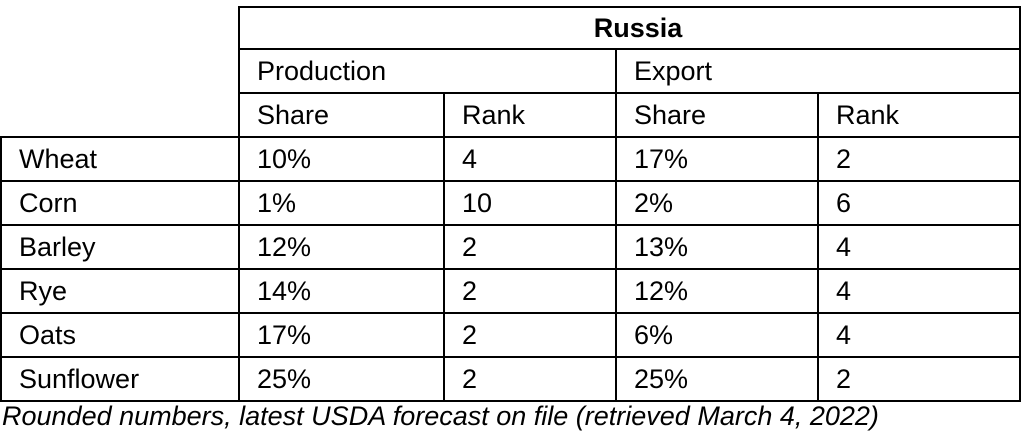 This screenshot has height=438, width=1024. What do you see at coordinates (629, 28) in the screenshot?
I see `table-title: Russia` at bounding box center [629, 28].